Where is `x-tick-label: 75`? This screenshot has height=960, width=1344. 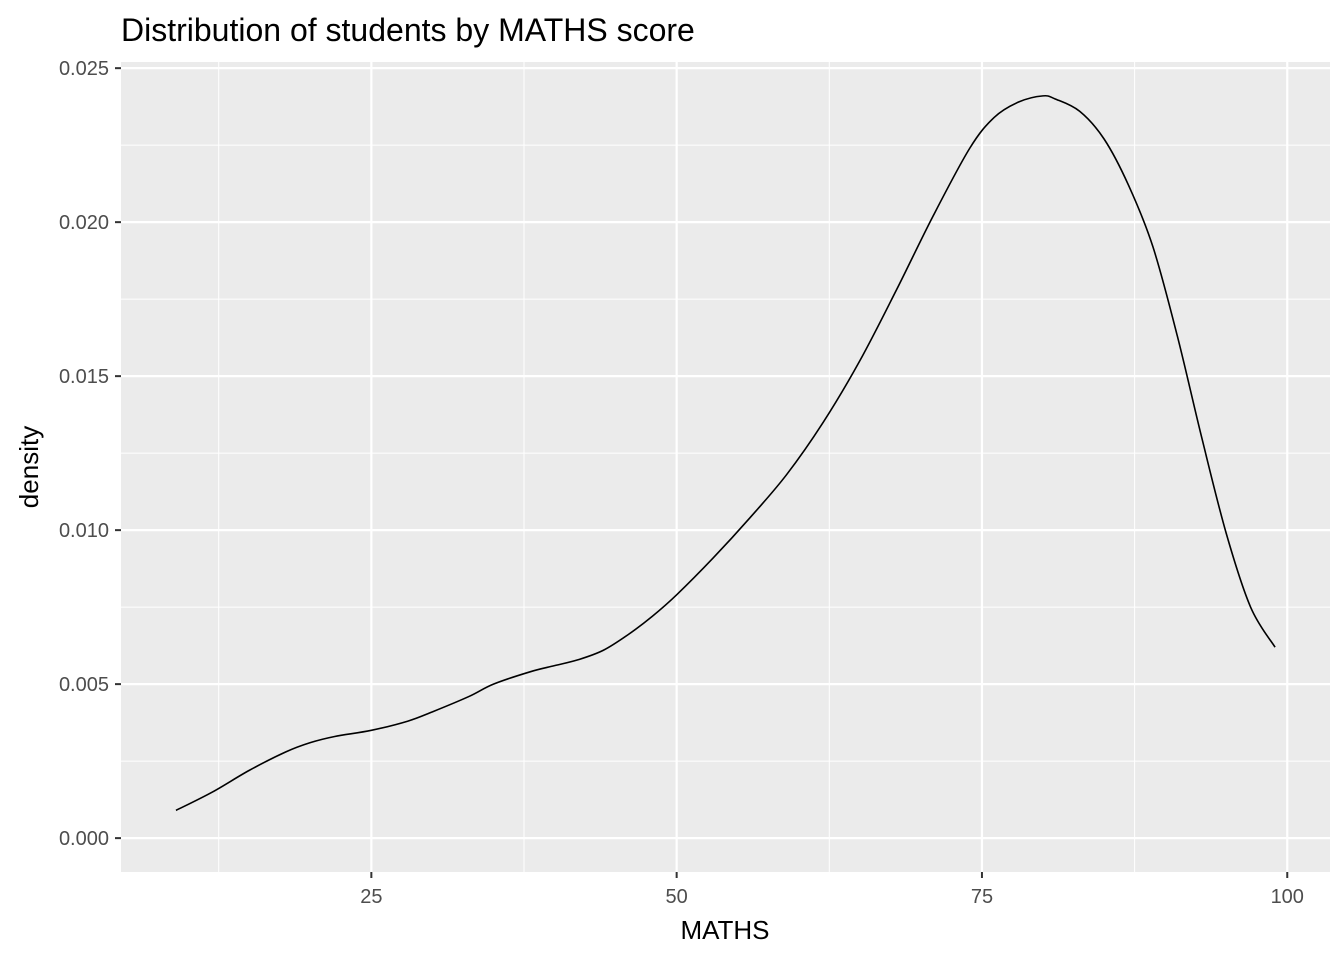 x-tick-label: 75 is located at coordinates (982, 897).